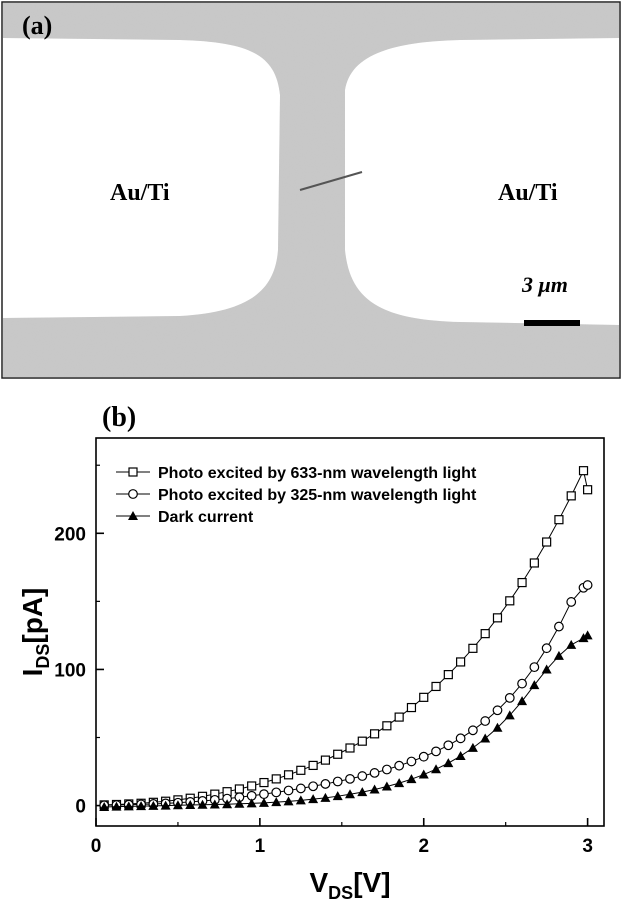 This screenshot has width=622, height=906. I want to click on y-tick-label: 200, so click(70, 534).